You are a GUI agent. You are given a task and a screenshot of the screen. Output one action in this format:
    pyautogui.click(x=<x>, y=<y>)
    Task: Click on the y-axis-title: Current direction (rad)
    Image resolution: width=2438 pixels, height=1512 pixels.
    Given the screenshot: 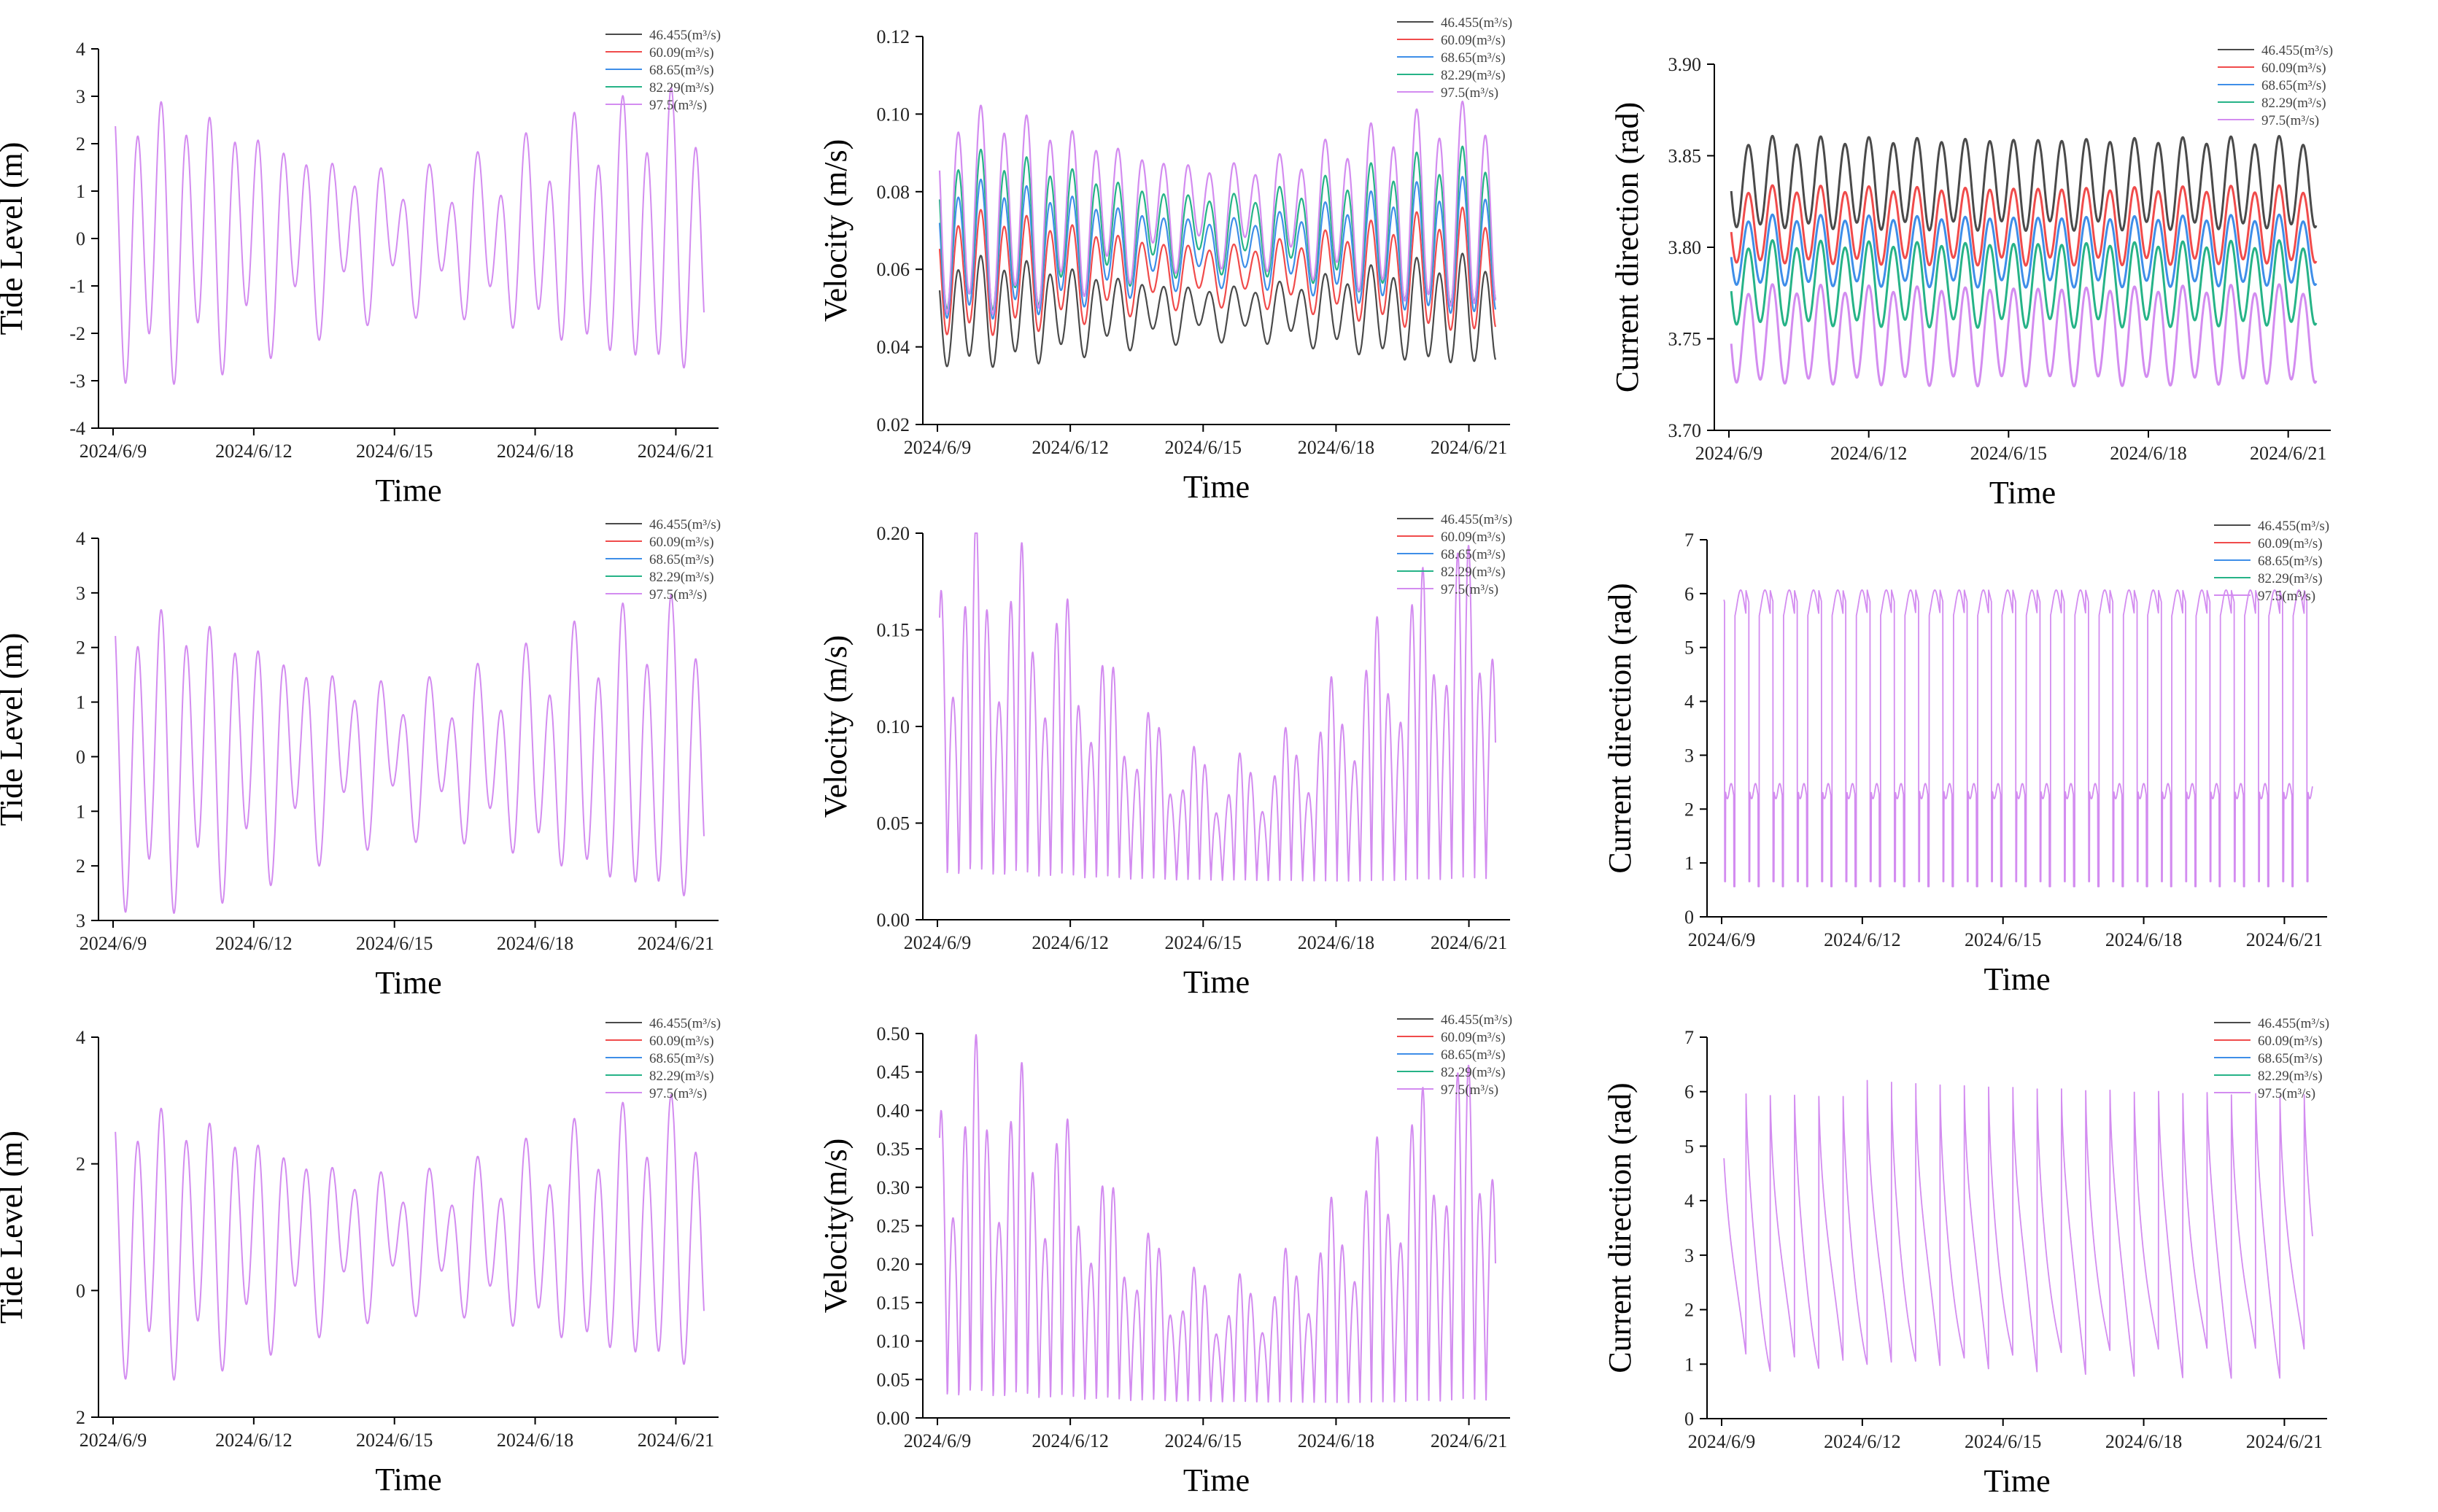 What is the action you would take?
    pyautogui.click(x=1627, y=247)
    